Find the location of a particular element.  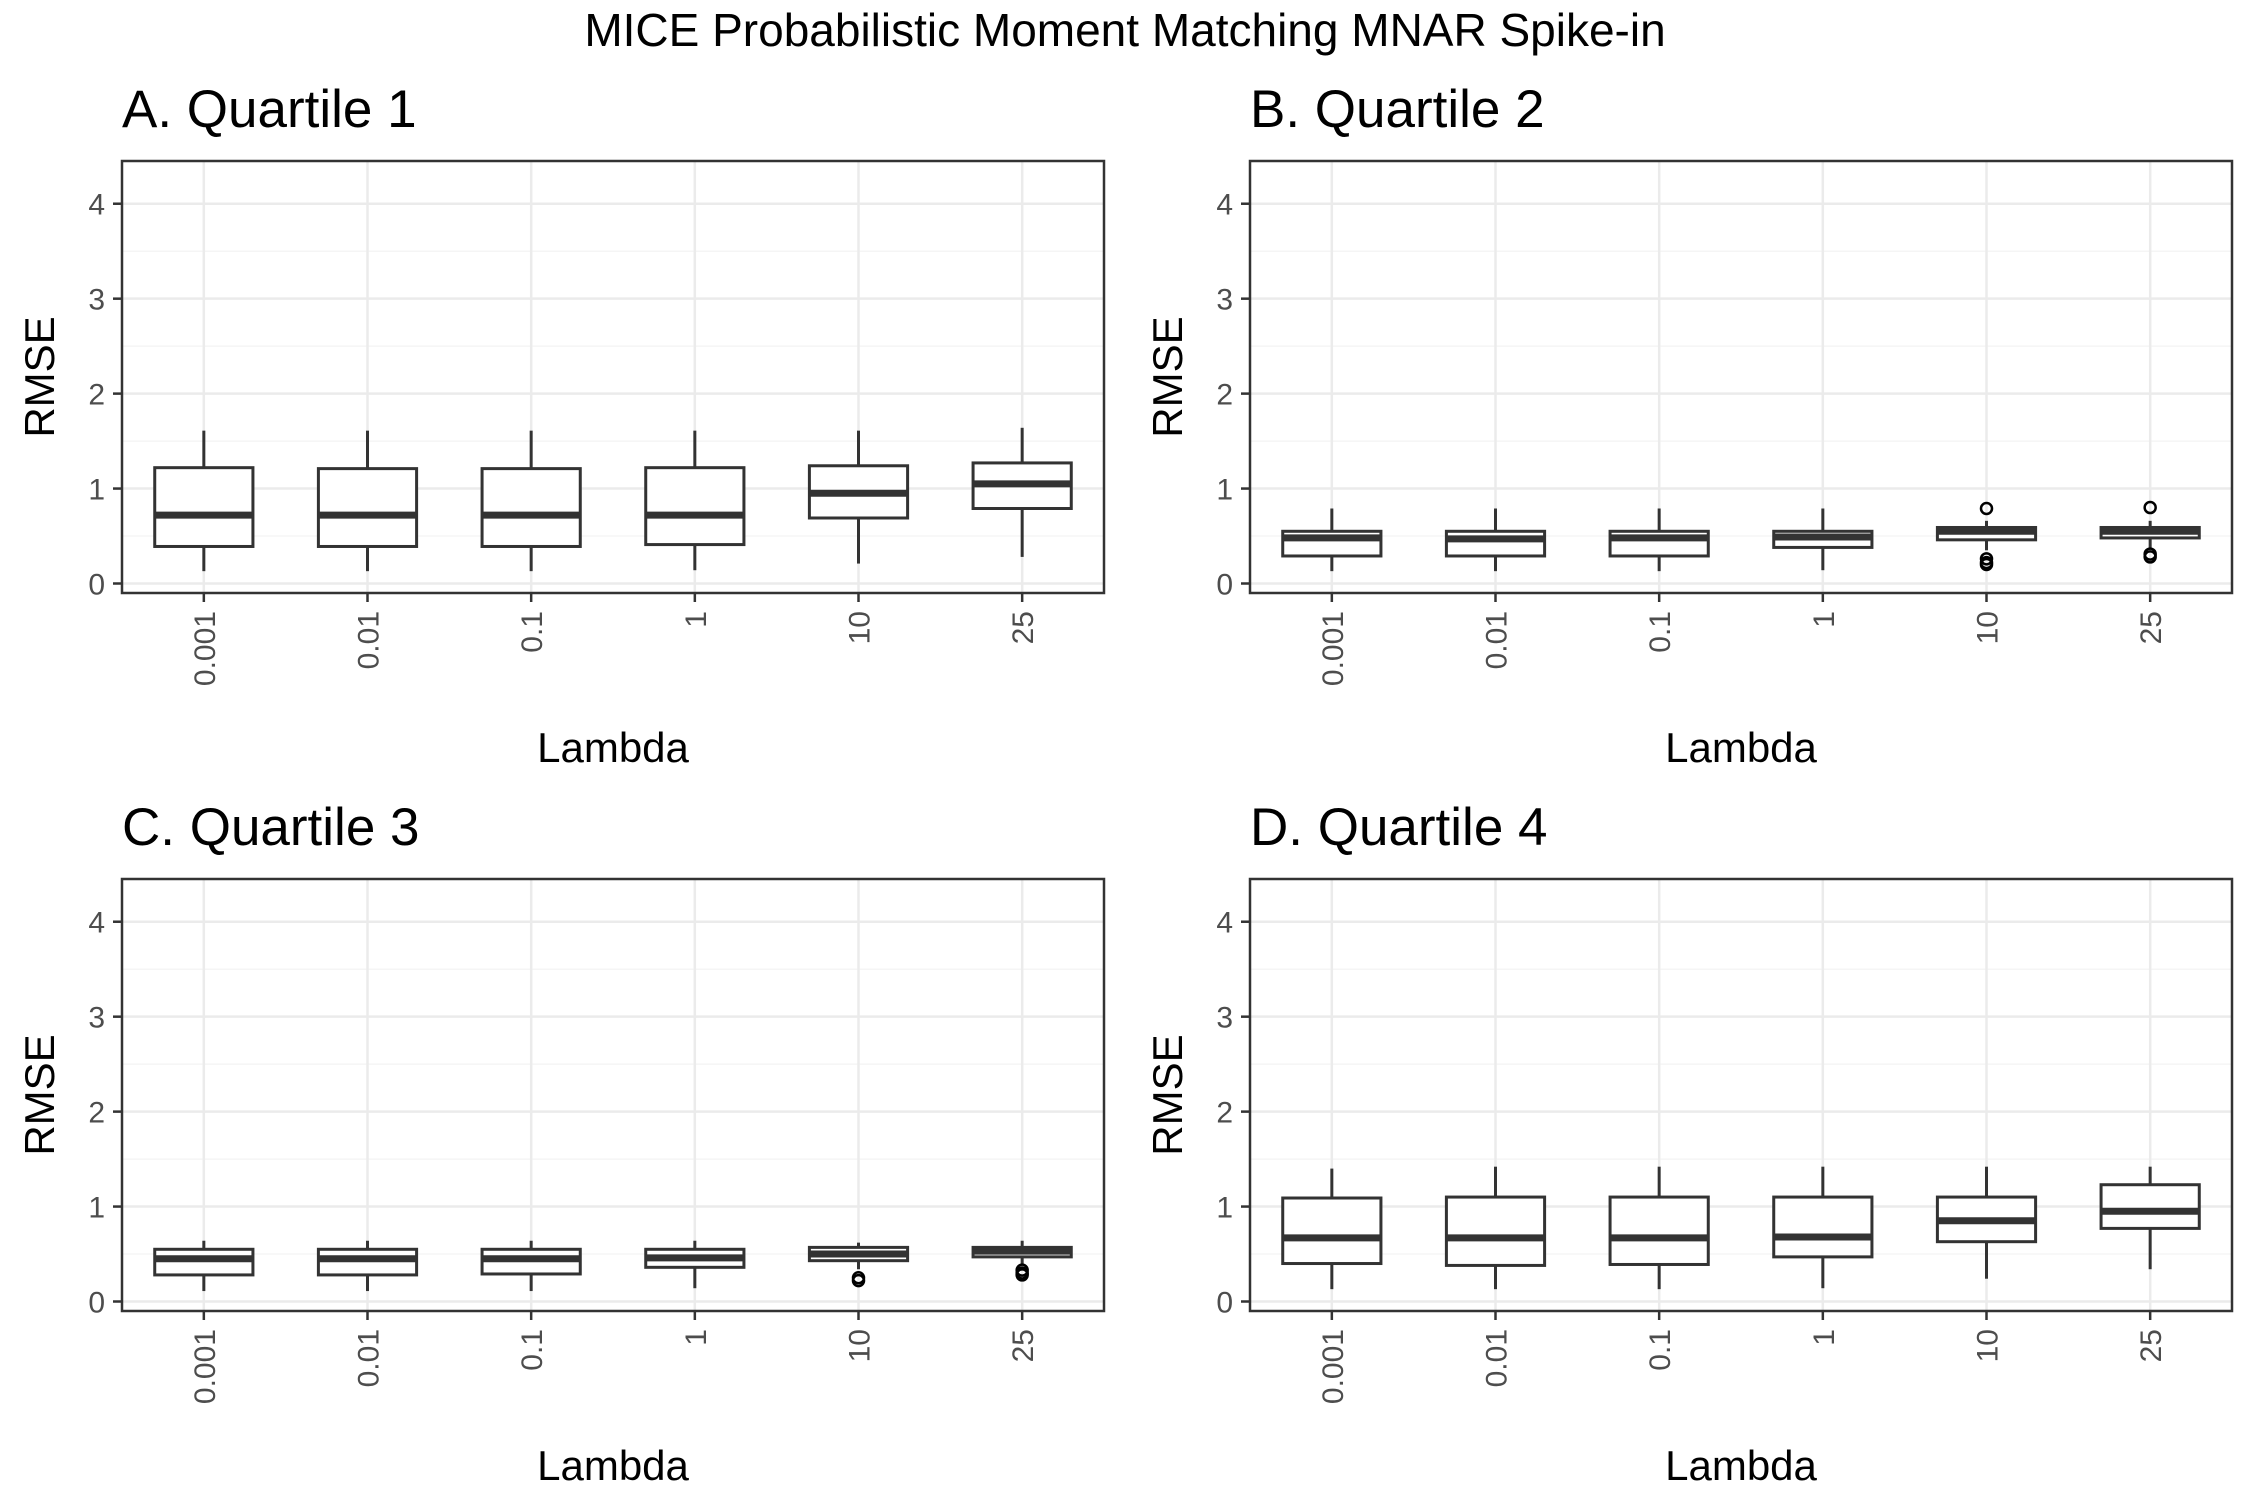

panel-title: D. Quartile 4 is located at coordinates (1399, 827).